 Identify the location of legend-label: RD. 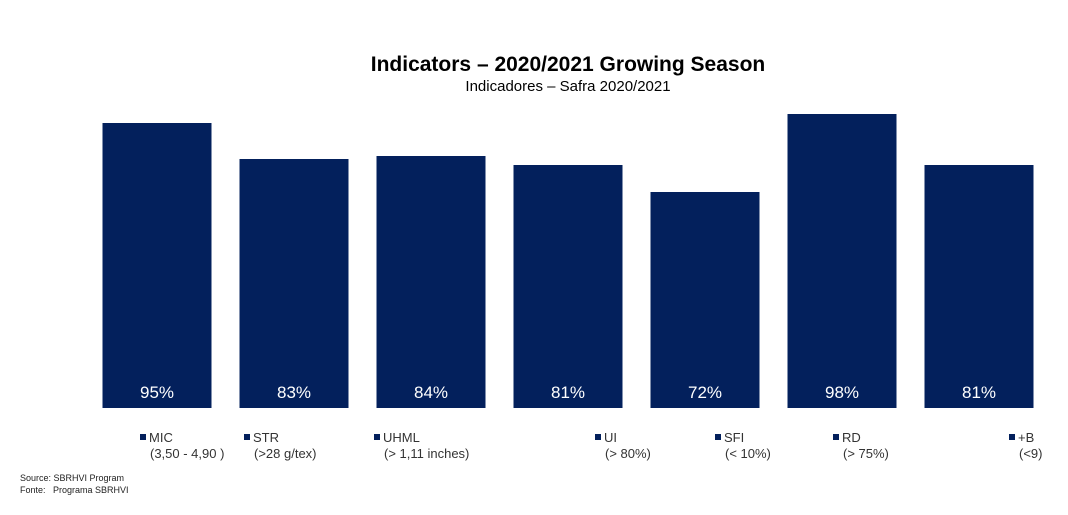
(851, 437).